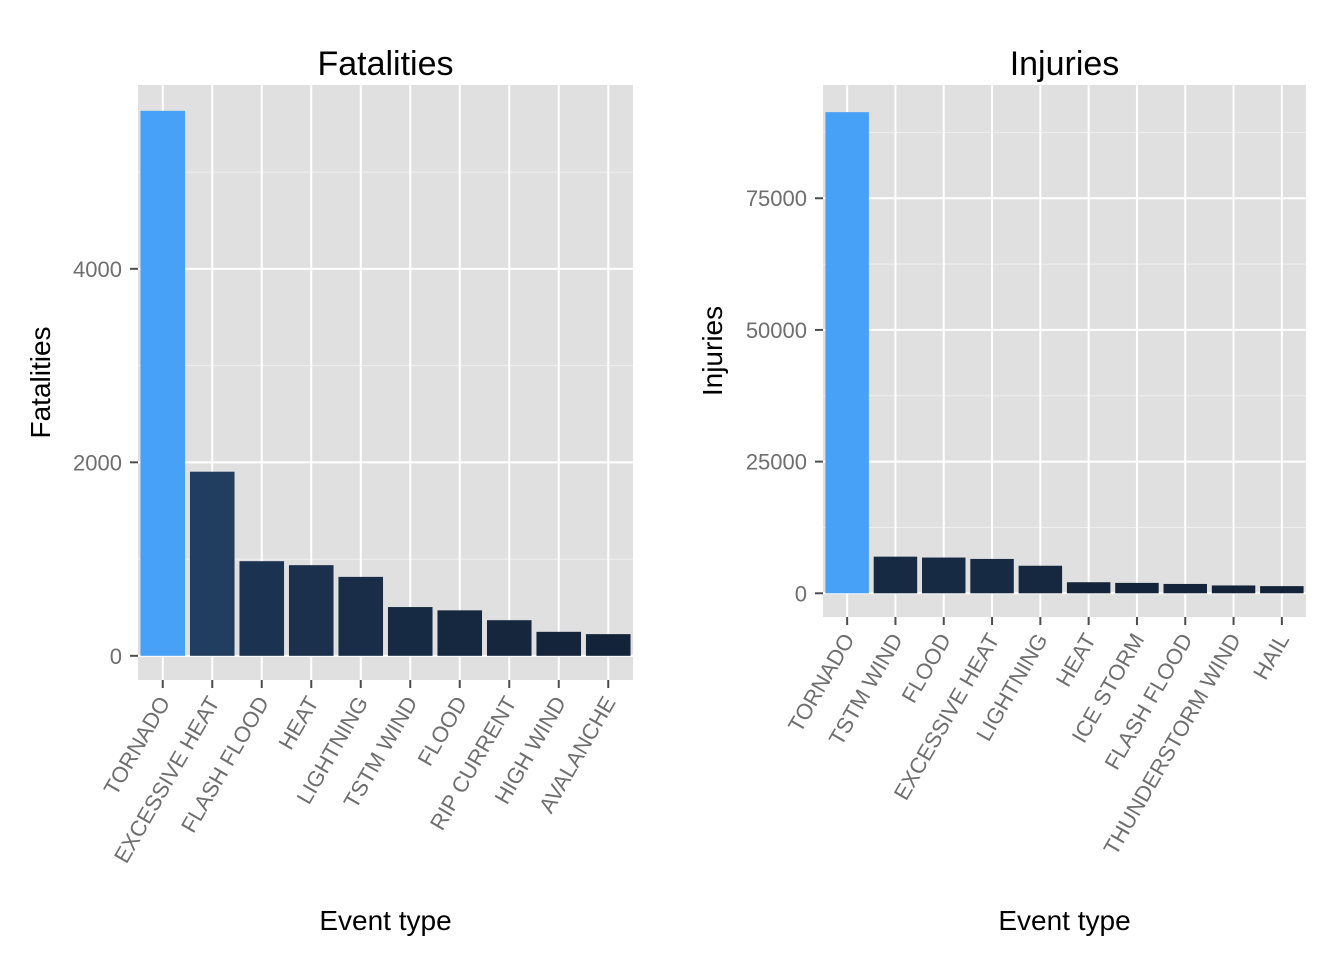 The image size is (1344, 960). I want to click on injuries-bar-heat, so click(1088, 588).